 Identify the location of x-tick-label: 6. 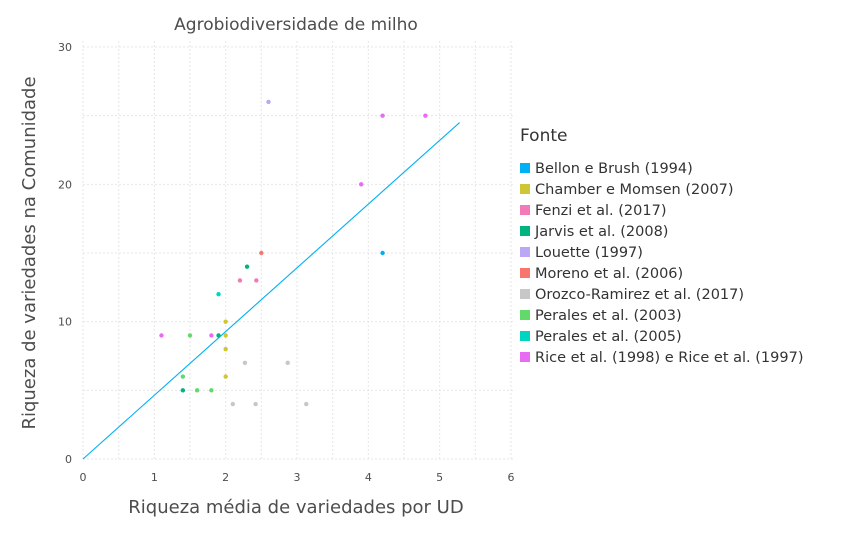
(511, 477).